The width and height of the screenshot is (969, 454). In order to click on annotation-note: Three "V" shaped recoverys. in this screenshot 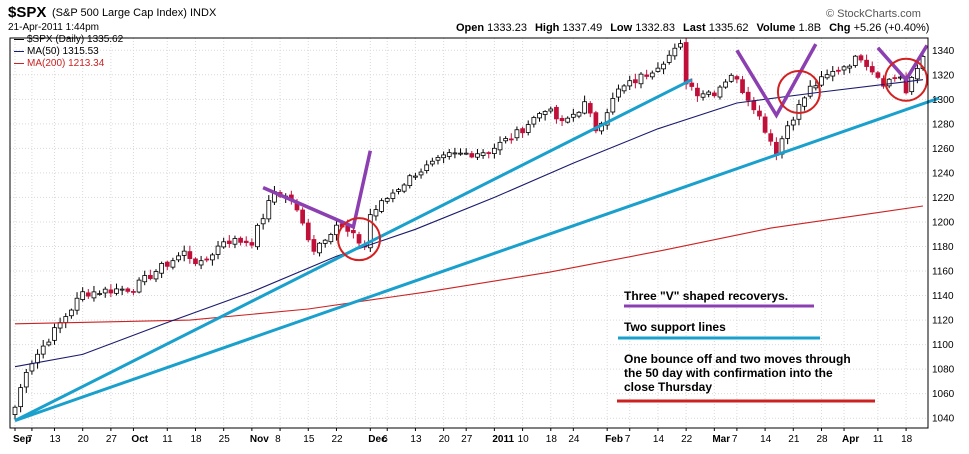, I will do `click(706, 296)`.